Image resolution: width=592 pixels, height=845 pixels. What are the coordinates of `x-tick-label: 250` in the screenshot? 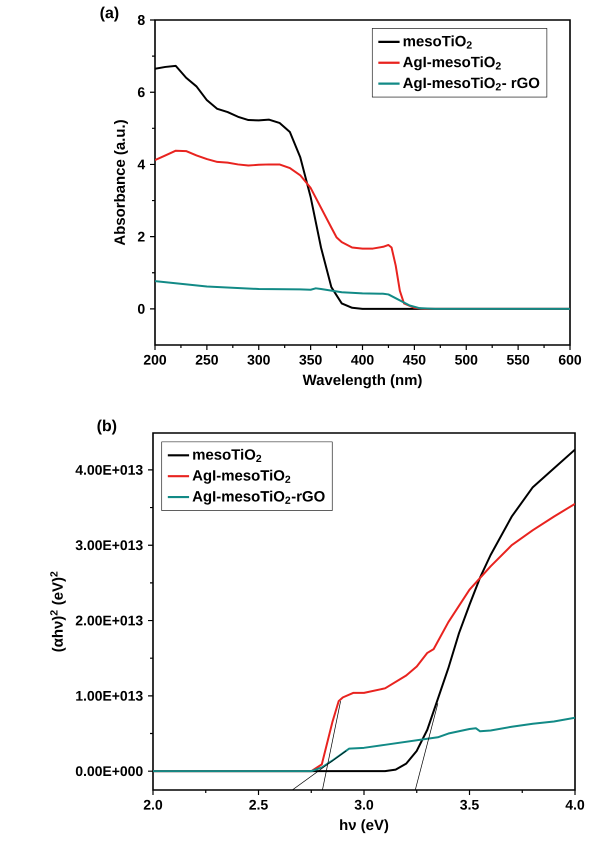 It's located at (207, 359).